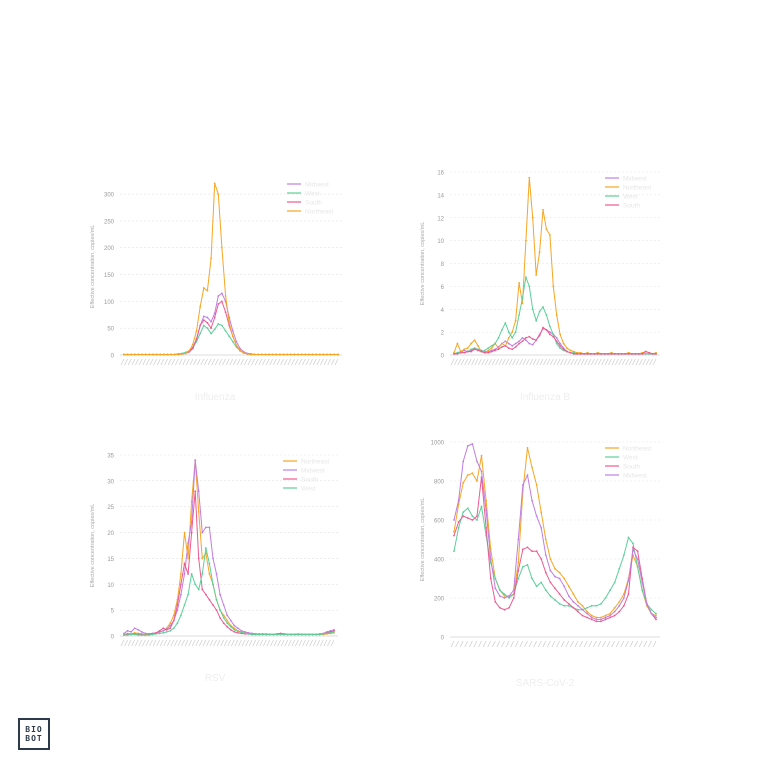  What do you see at coordinates (443, 311) in the screenshot?
I see `y-tick-label: 4` at bounding box center [443, 311].